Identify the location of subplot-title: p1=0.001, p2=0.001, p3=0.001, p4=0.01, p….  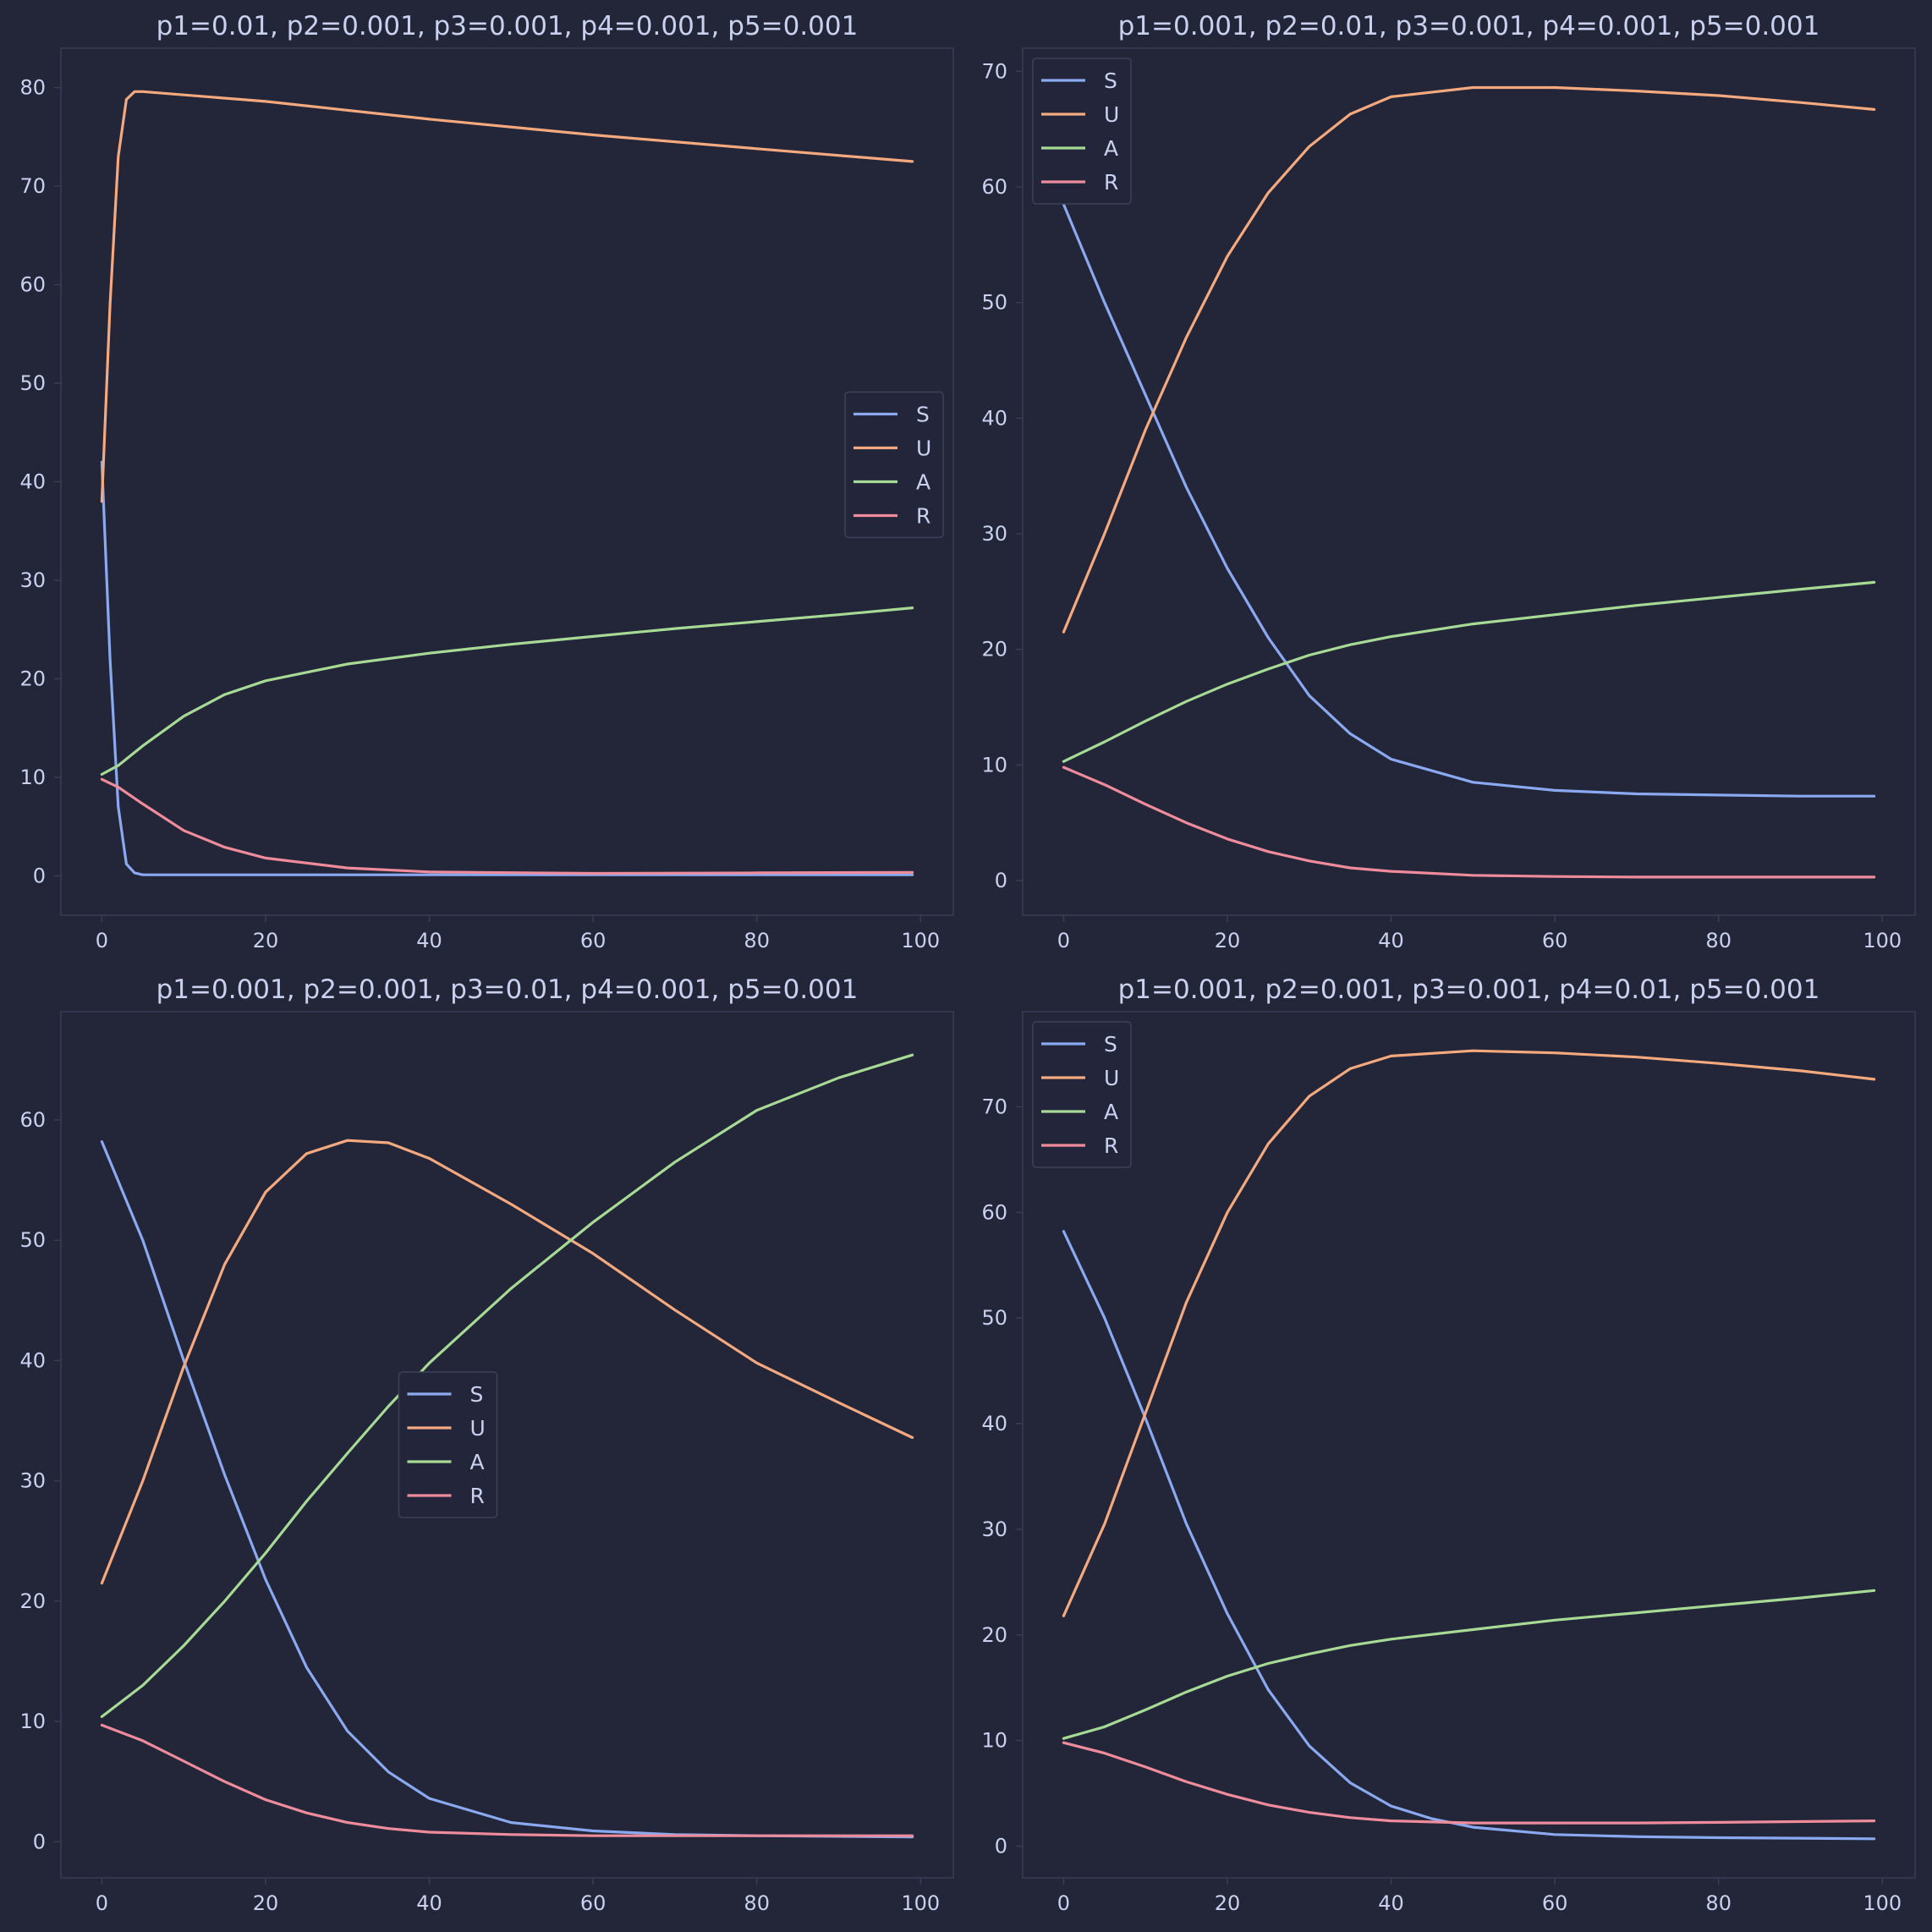
(1469, 990).